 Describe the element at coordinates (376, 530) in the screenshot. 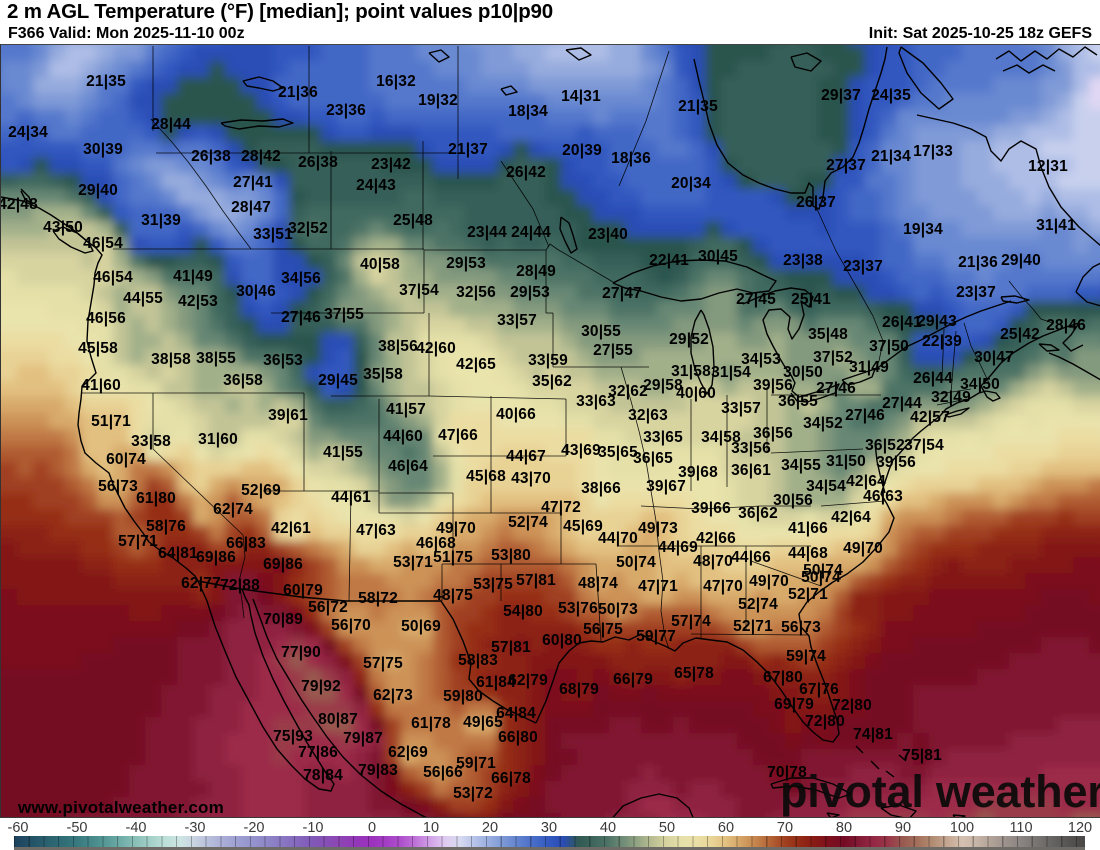

I see `svg-text: 47|63` at that location.